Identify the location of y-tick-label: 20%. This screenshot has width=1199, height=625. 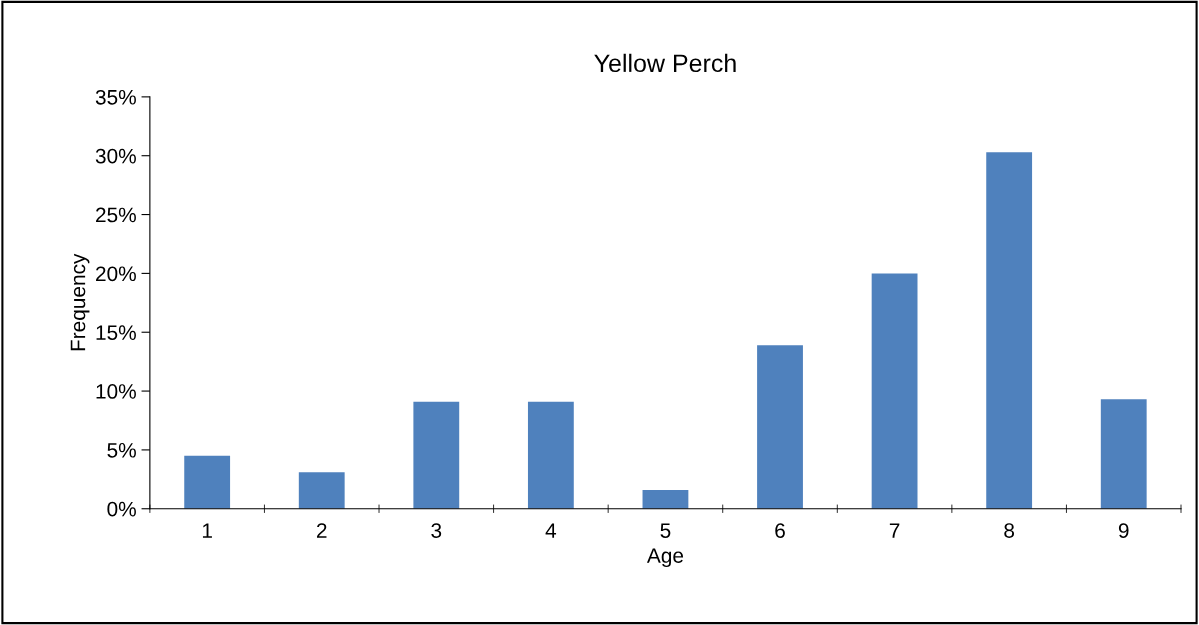
(116, 274).